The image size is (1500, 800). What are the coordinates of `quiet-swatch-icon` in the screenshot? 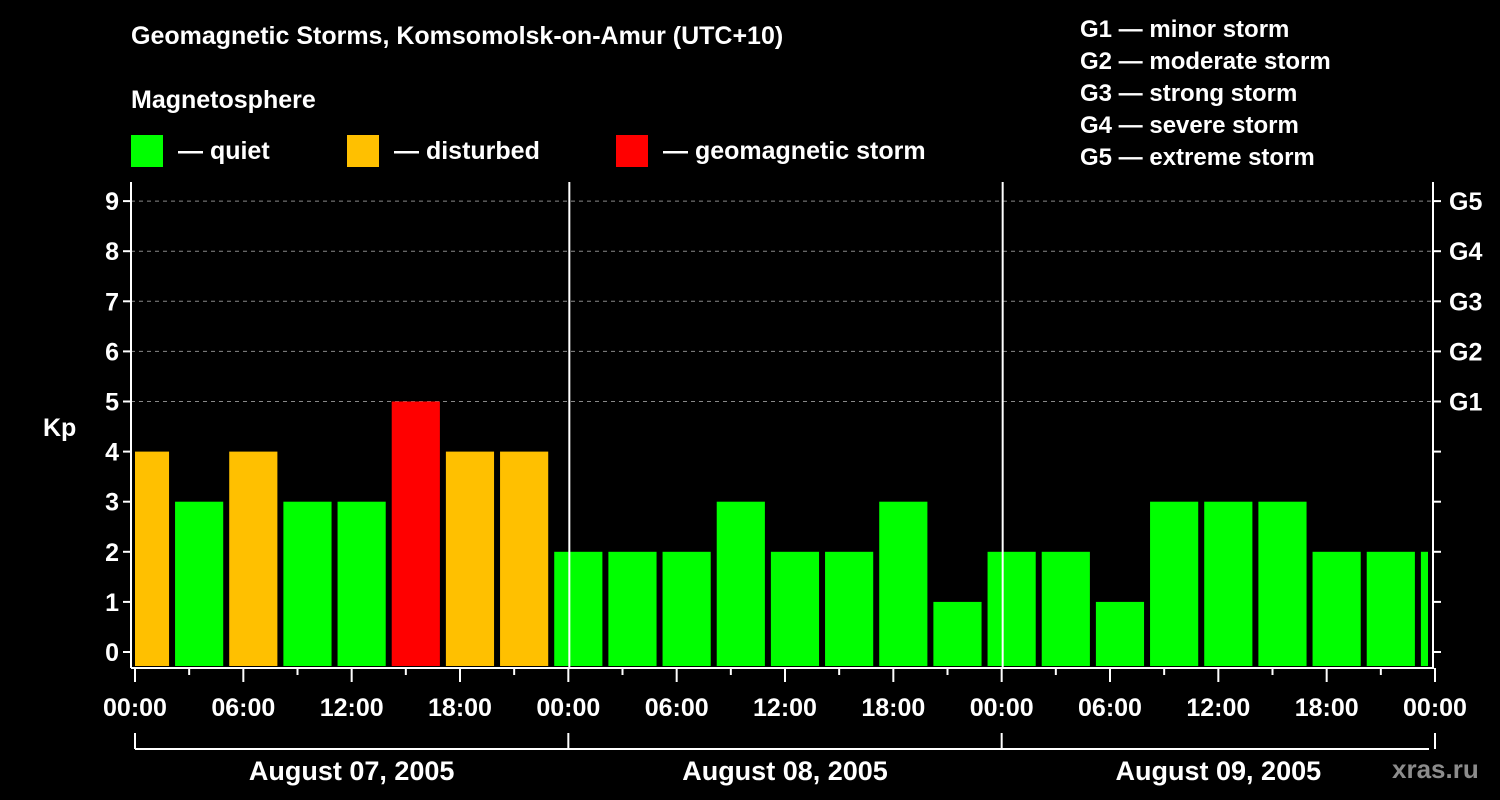 It's located at (147, 151).